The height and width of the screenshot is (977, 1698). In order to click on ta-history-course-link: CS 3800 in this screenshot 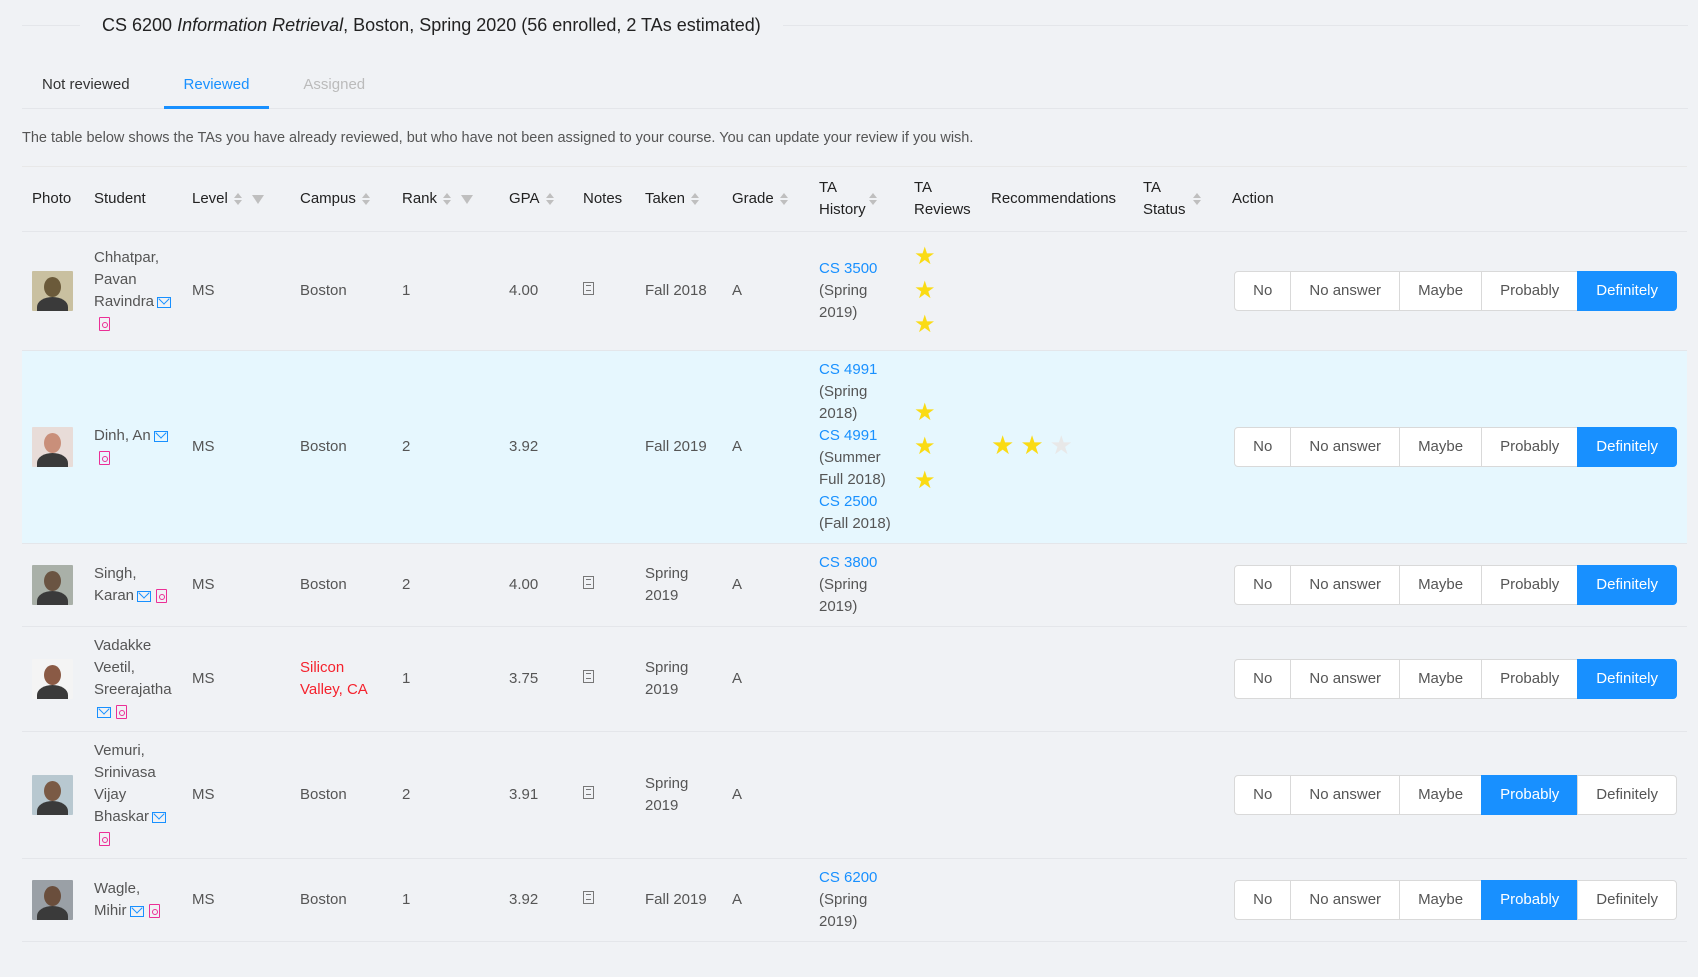, I will do `click(848, 562)`.